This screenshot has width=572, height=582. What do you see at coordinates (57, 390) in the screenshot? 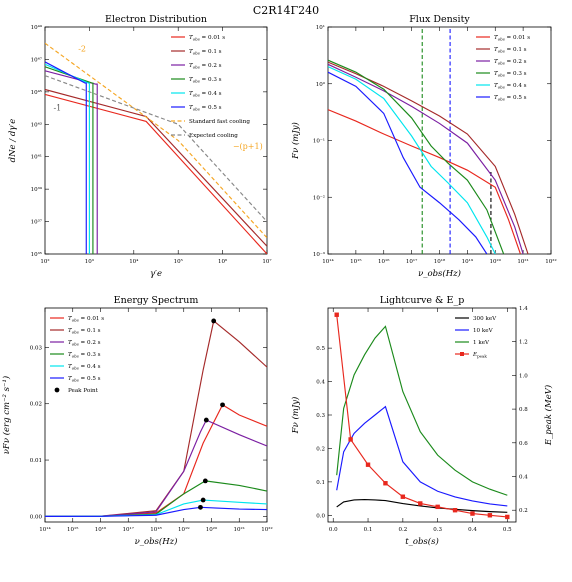
I see `legend-peak-marker` at bounding box center [57, 390].